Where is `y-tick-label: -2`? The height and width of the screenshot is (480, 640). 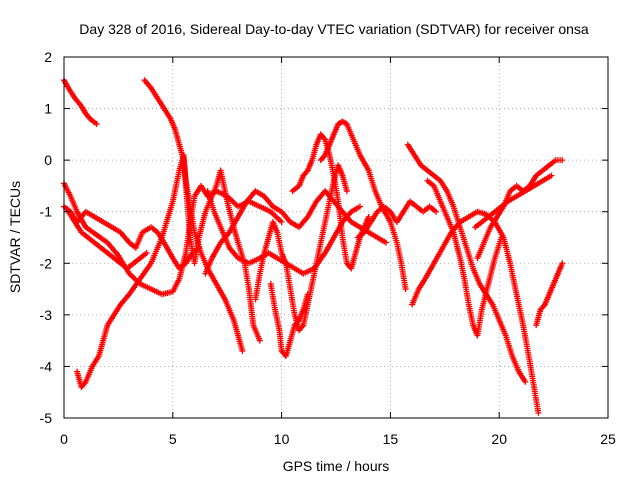 y-tick-label: -2 is located at coordinates (46, 263).